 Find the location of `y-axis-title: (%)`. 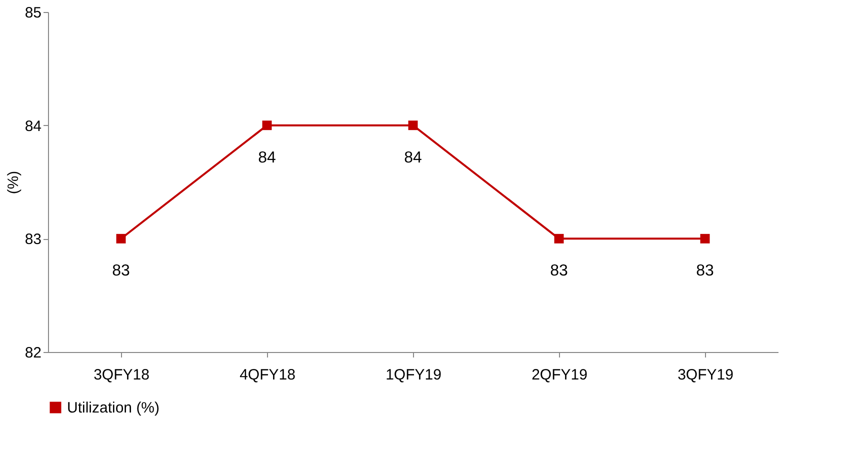

y-axis-title: (%) is located at coordinates (13, 182).